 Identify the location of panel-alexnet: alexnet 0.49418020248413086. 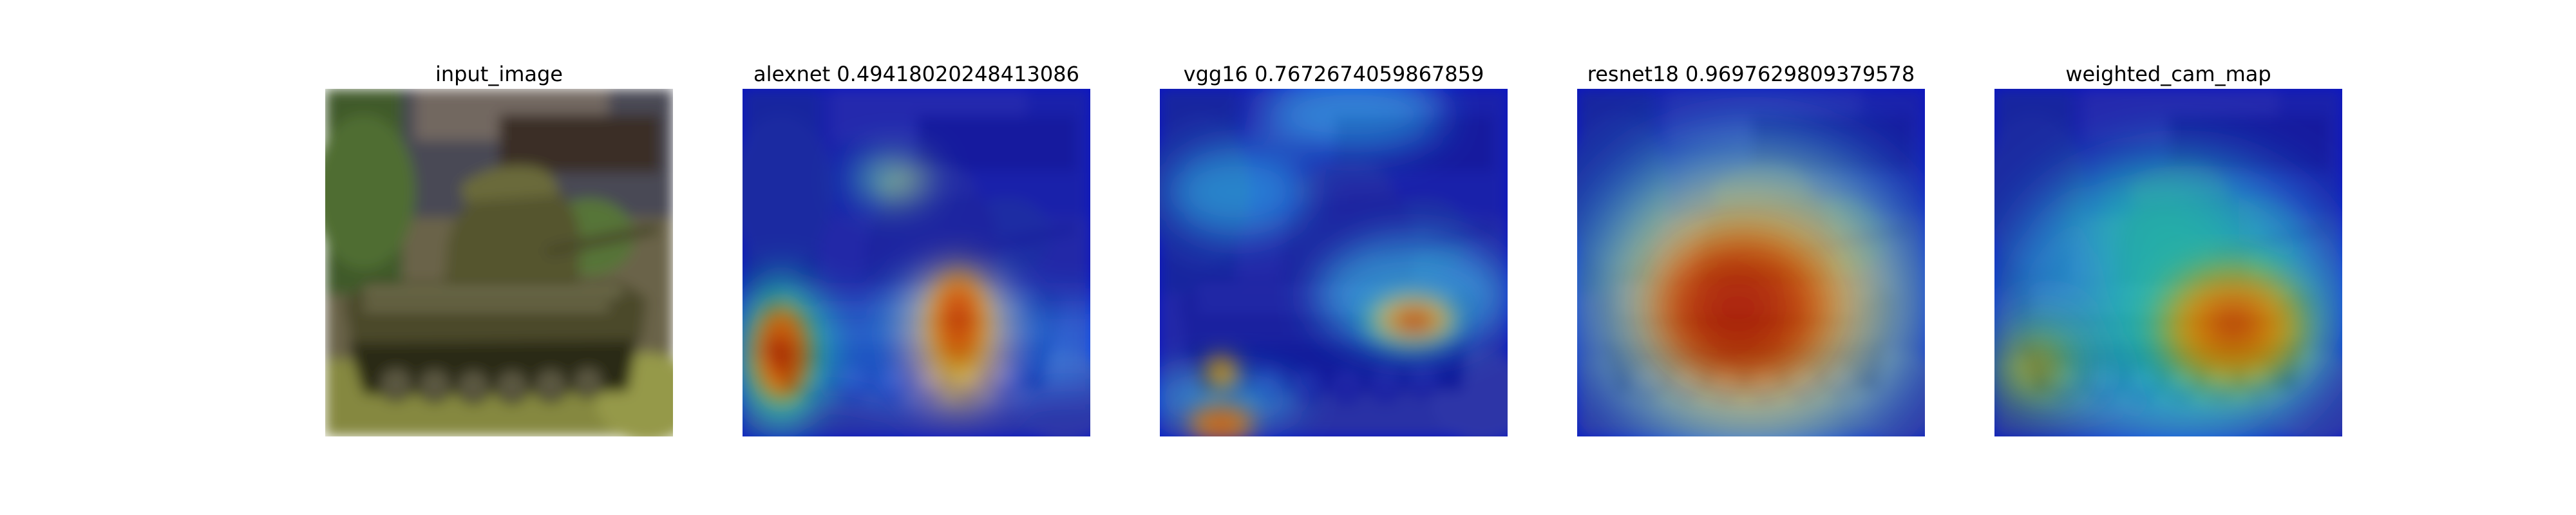
(916, 249).